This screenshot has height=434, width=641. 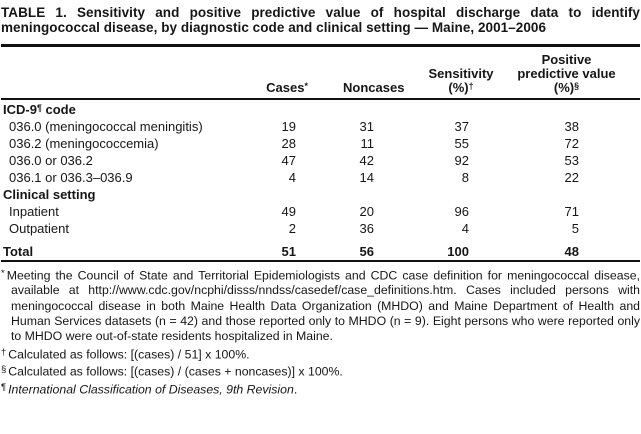 I want to click on cell-ppv: 72, so click(x=571, y=143).